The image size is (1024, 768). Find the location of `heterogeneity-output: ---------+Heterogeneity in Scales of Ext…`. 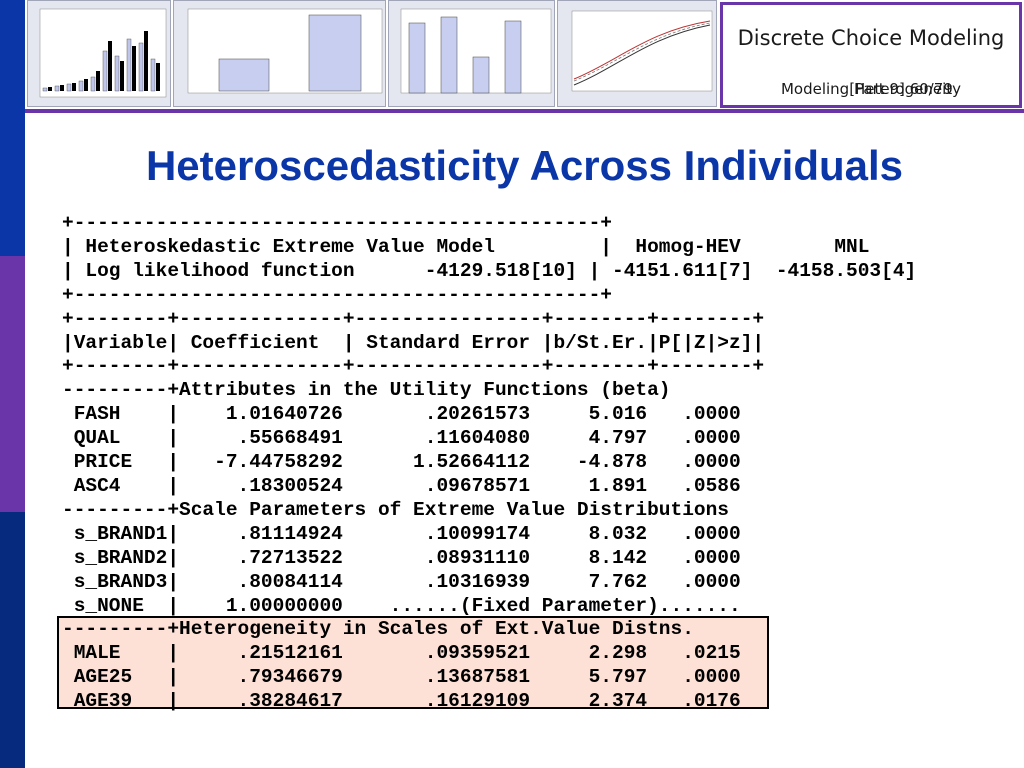

heterogeneity-output: ---------+Heterogeneity in Scales of Ext… is located at coordinates (401, 666).